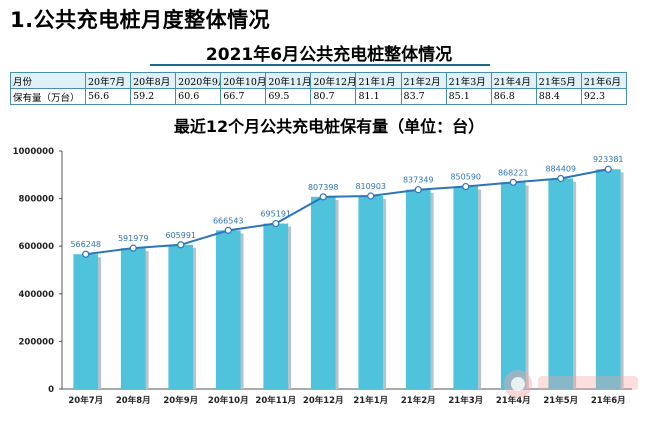 This screenshot has height=421, width=658. I want to click on table-month-cell: 21年4月, so click(513, 80).